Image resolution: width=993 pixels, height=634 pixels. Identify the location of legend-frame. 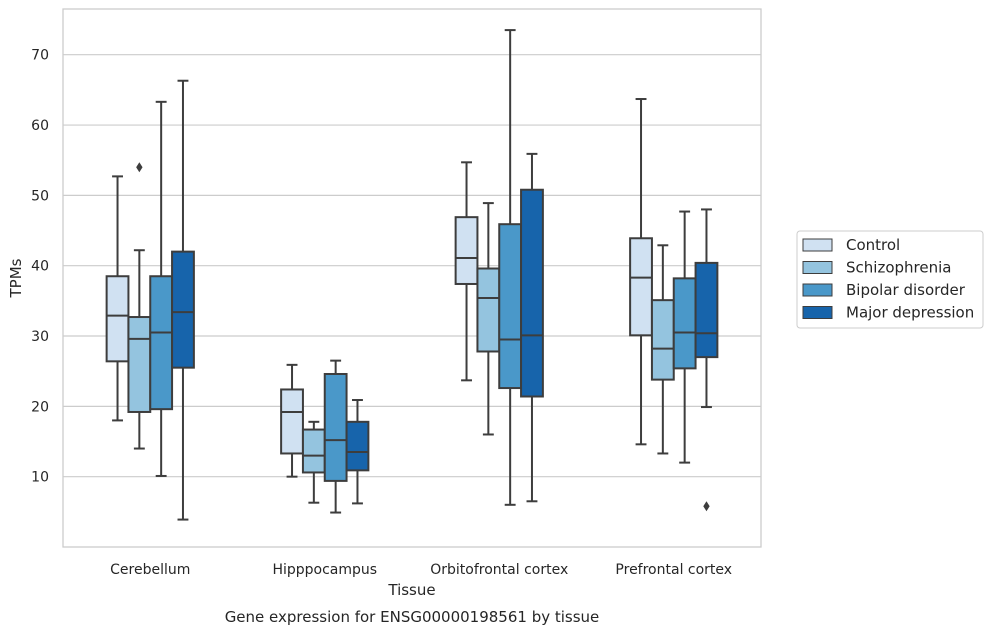
(890, 279).